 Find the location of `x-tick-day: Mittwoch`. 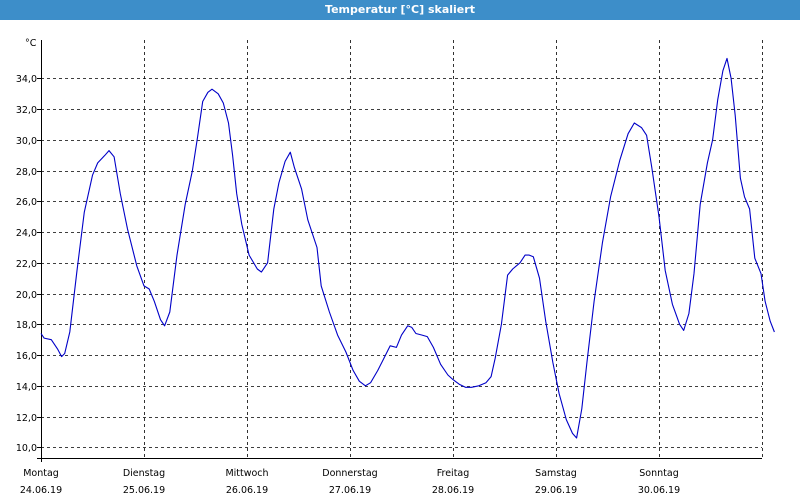

x-tick-day: Mittwoch is located at coordinates (246, 473).